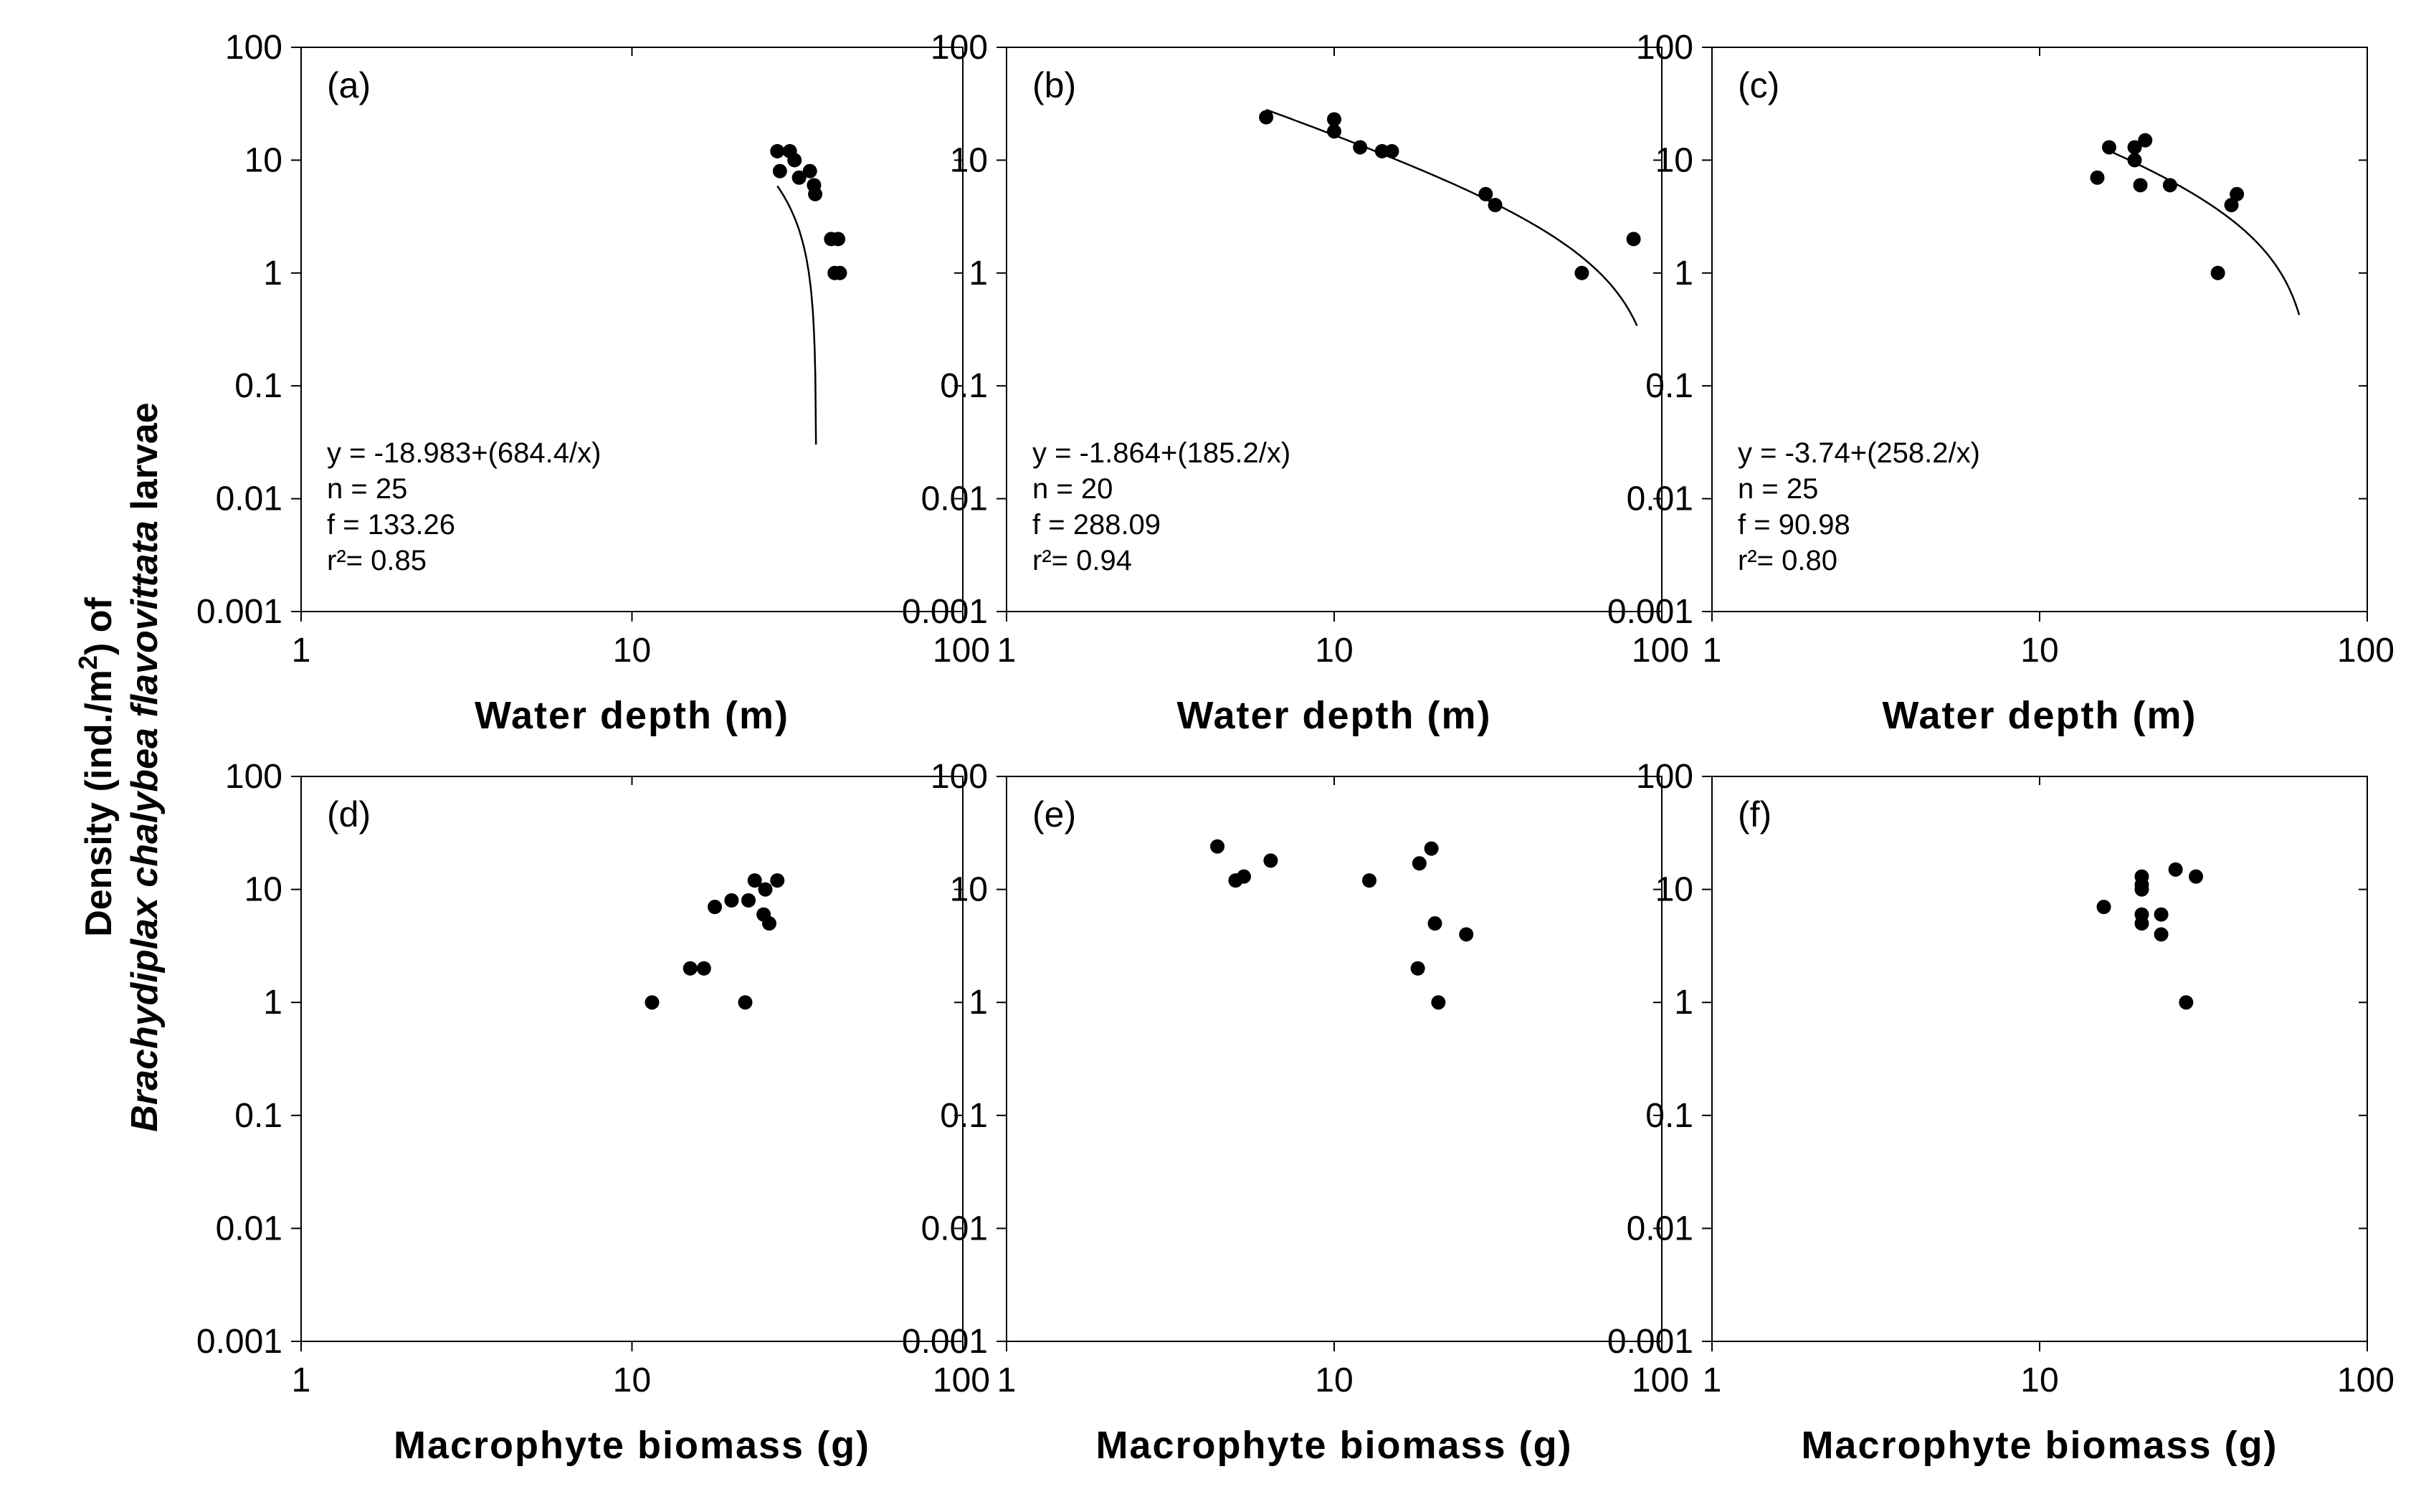 The image size is (2416, 1512). I want to click on stat-line: y = -1.864+(185.2/x), so click(1161, 453).